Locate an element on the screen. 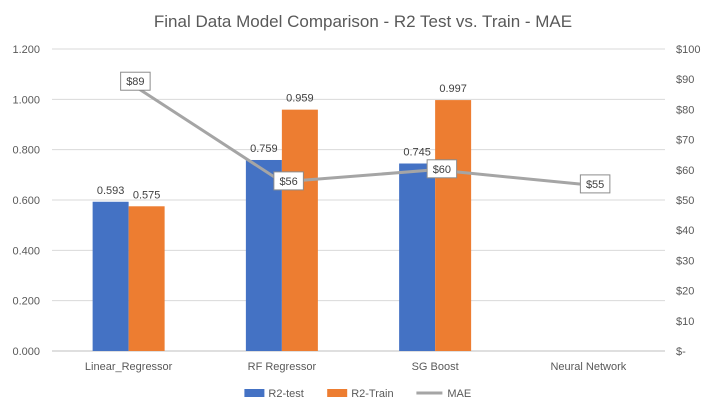 The image size is (727, 414). legend-label: R2-Train is located at coordinates (372, 394).